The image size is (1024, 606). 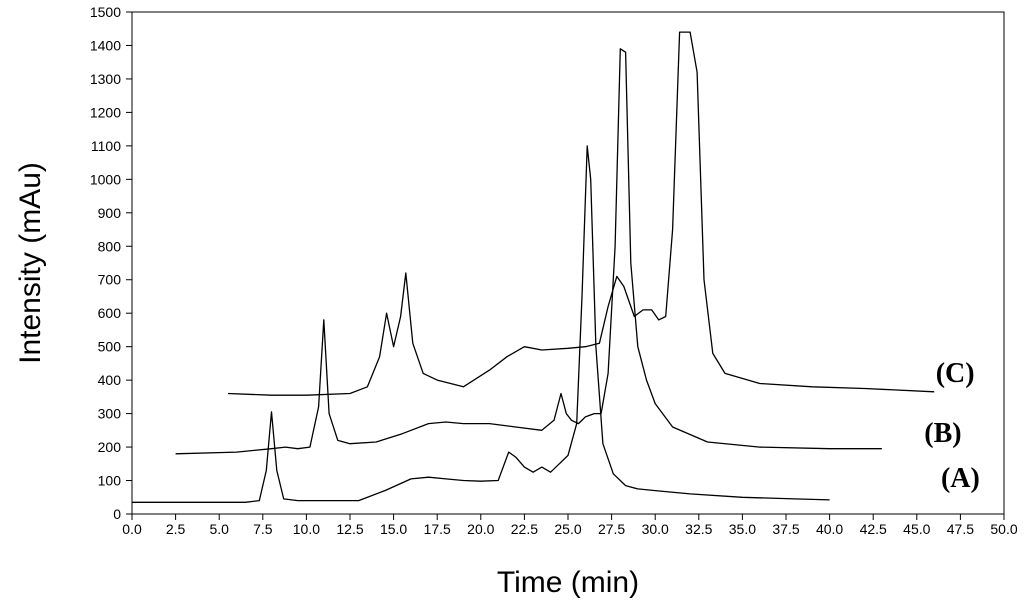 I want to click on x-tick-label: 15.0, so click(x=393, y=529).